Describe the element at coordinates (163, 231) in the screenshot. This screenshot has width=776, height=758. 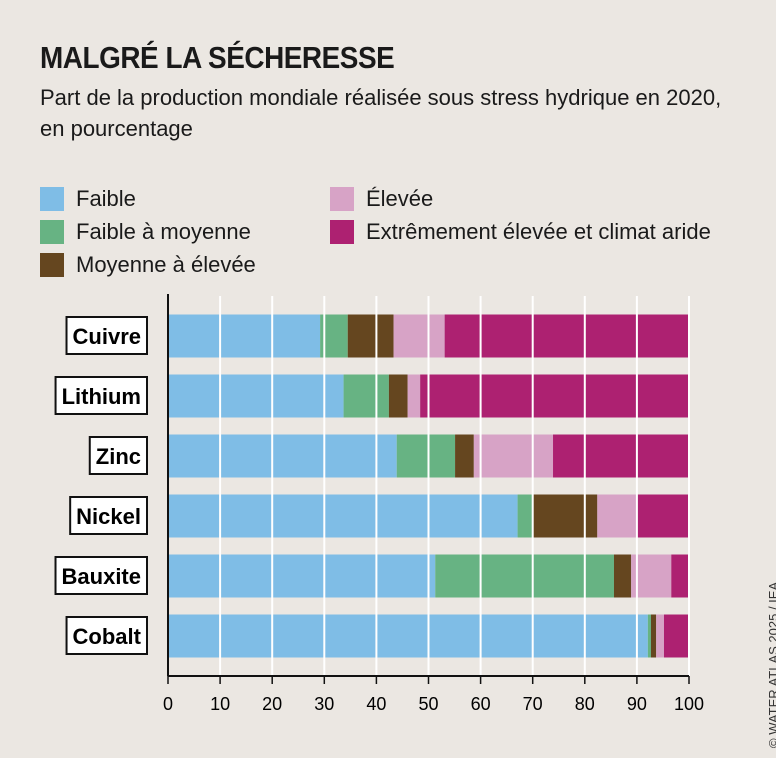
I see `legend-label: Faible à moyenne` at that location.